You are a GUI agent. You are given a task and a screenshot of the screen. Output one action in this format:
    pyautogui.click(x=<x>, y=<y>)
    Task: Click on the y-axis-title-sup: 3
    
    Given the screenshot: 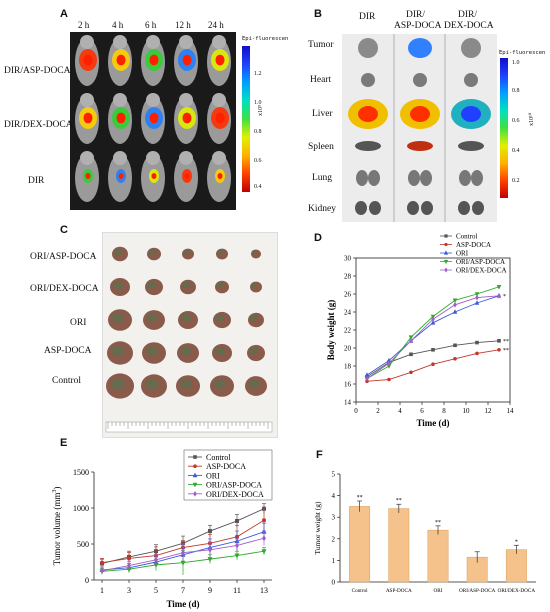 What is the action you would take?
    pyautogui.click(x=55, y=491)
    